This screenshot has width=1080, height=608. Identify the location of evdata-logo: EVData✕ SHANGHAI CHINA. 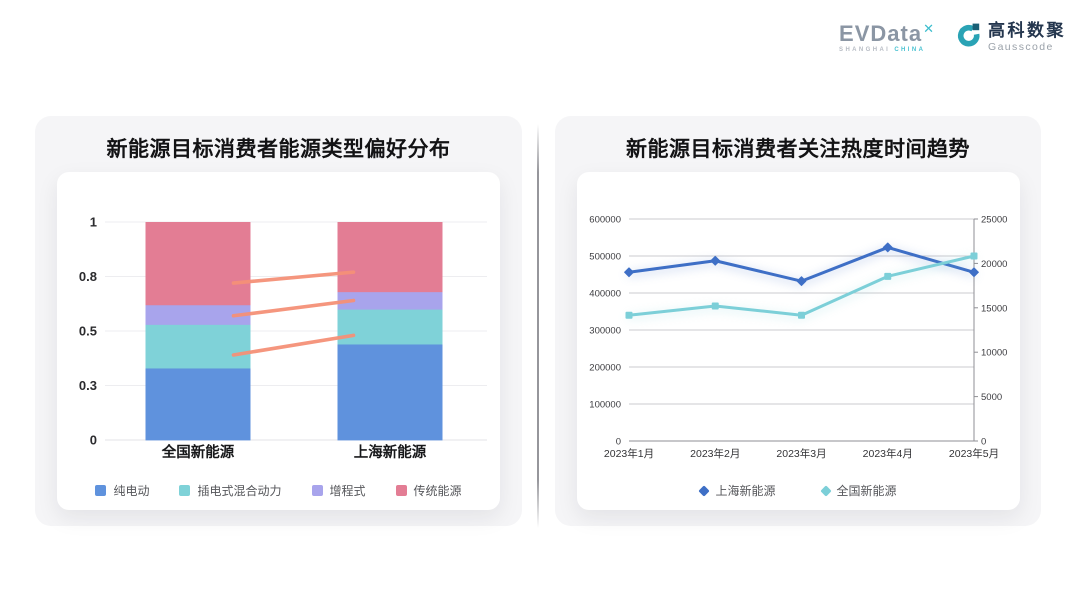
(887, 37).